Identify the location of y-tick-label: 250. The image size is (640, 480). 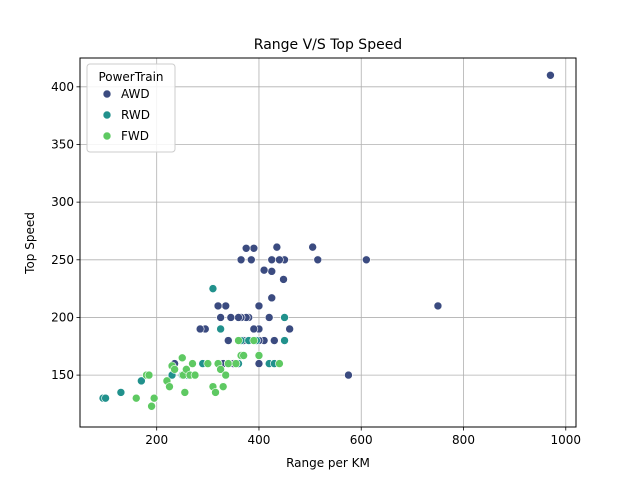
(62, 260).